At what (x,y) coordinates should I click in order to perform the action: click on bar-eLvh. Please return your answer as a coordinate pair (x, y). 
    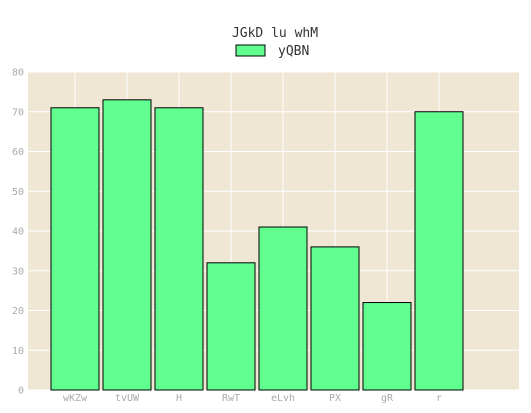
    Looking at the image, I should click on (283, 308).